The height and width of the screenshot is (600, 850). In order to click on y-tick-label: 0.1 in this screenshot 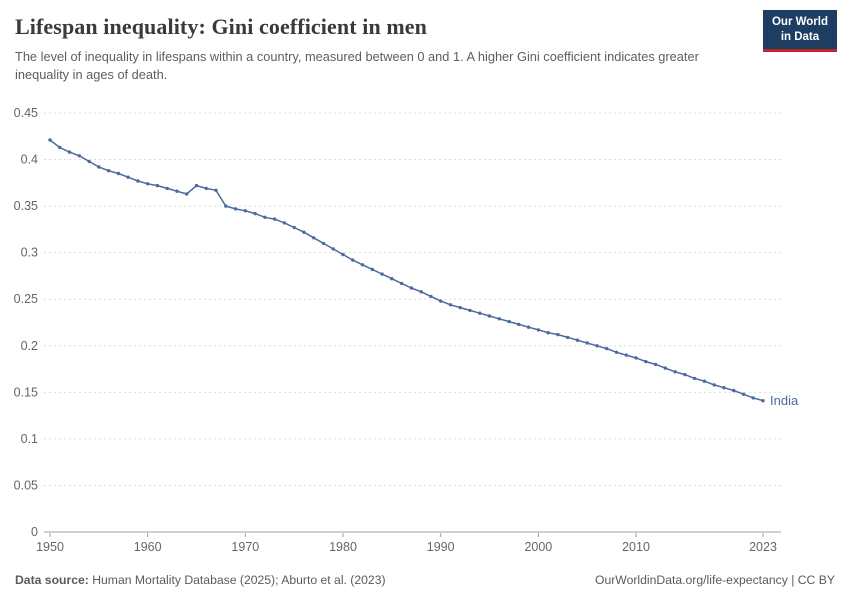, I will do `click(29, 439)`.